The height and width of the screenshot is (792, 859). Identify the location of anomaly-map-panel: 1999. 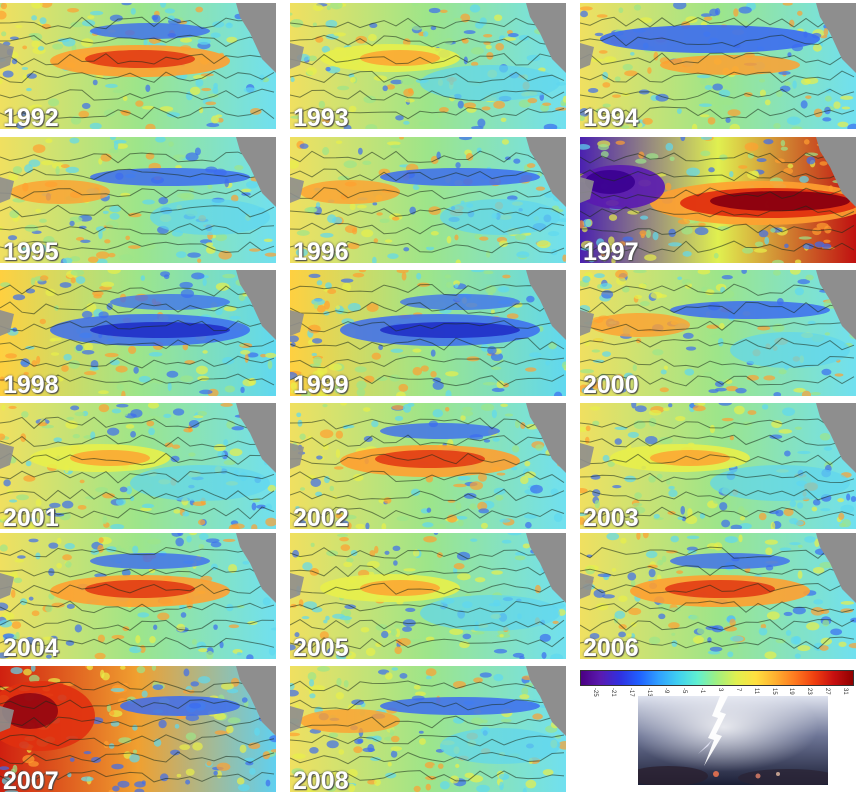
(428, 333).